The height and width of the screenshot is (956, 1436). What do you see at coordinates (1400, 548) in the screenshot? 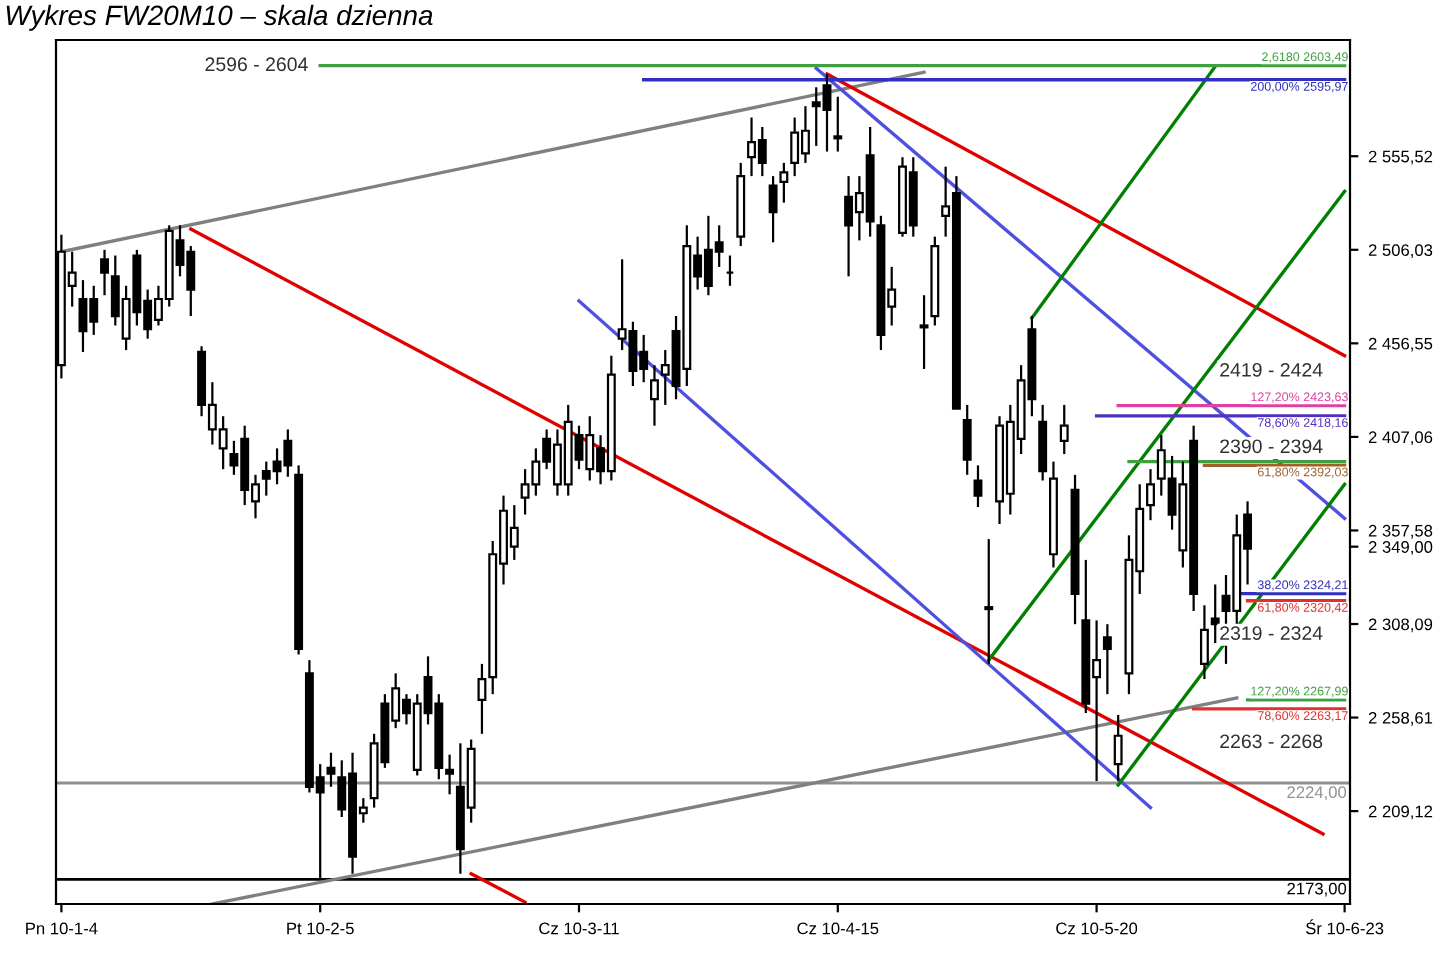
I see `y-tick-label: 2 349,00` at bounding box center [1400, 548].